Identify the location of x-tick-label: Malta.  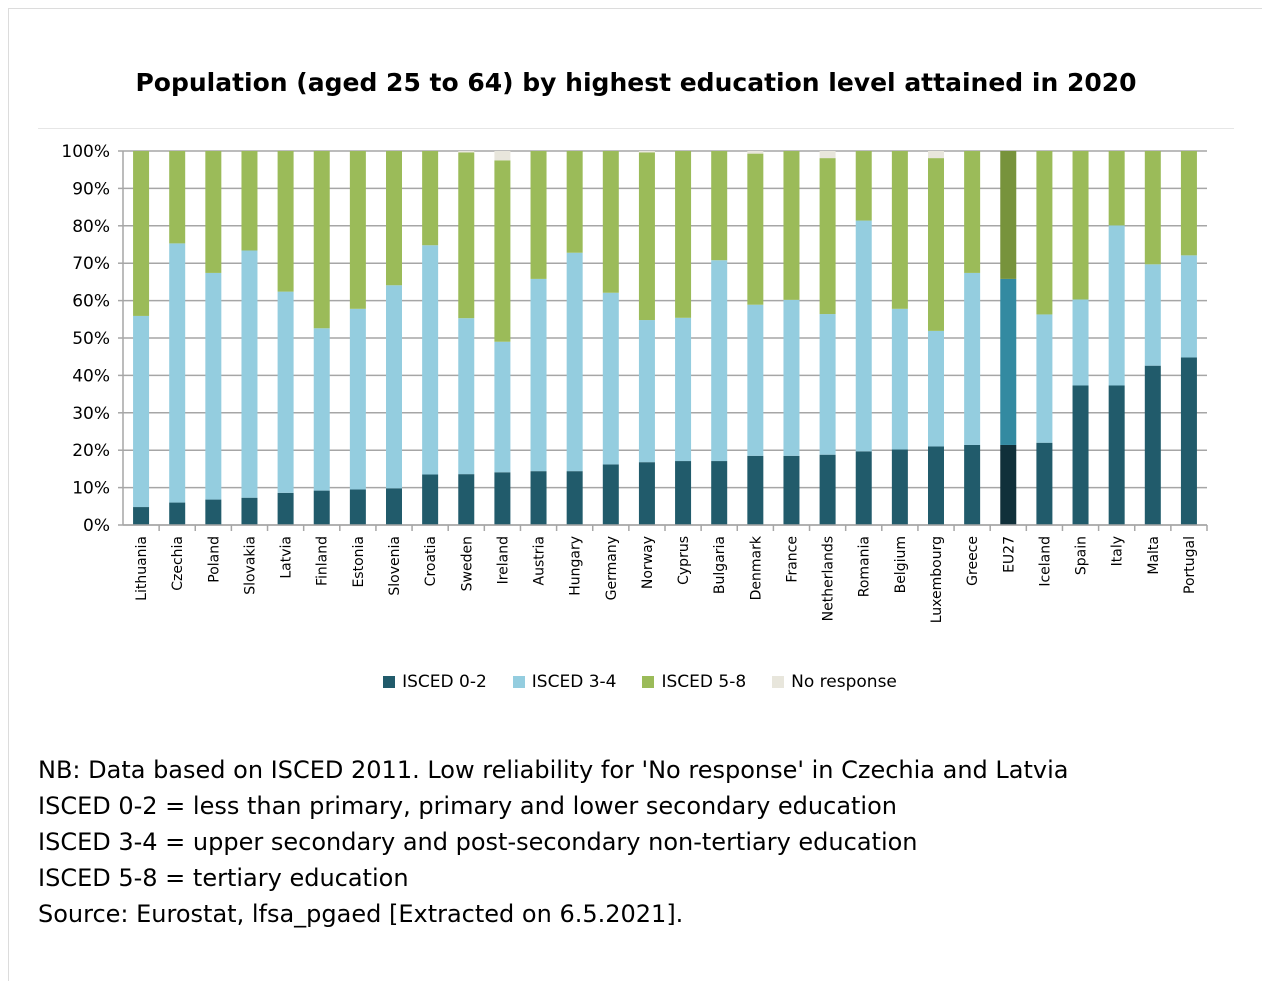
(1154, 555).